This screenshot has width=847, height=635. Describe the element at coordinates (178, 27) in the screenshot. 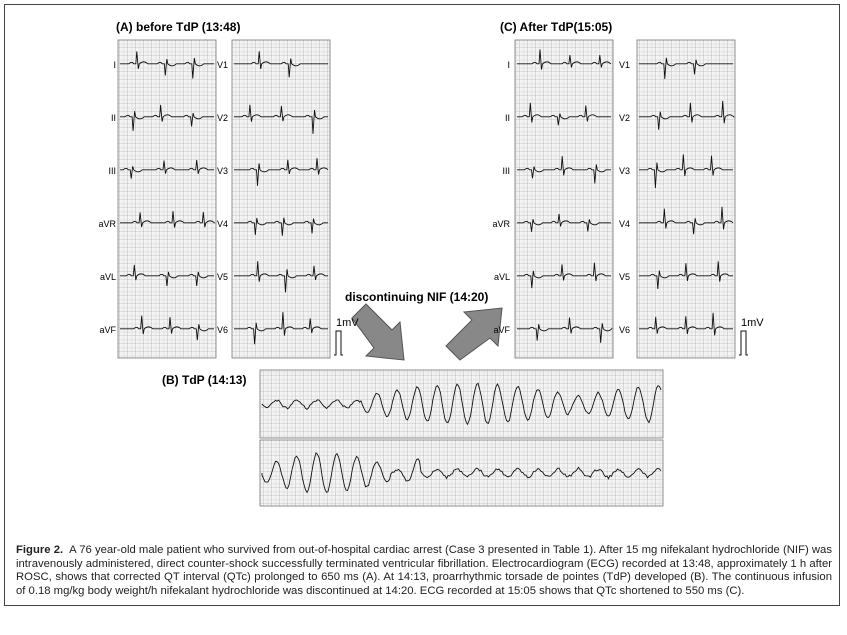

I see `panel-title: (A) before TdP (13:48)` at that location.